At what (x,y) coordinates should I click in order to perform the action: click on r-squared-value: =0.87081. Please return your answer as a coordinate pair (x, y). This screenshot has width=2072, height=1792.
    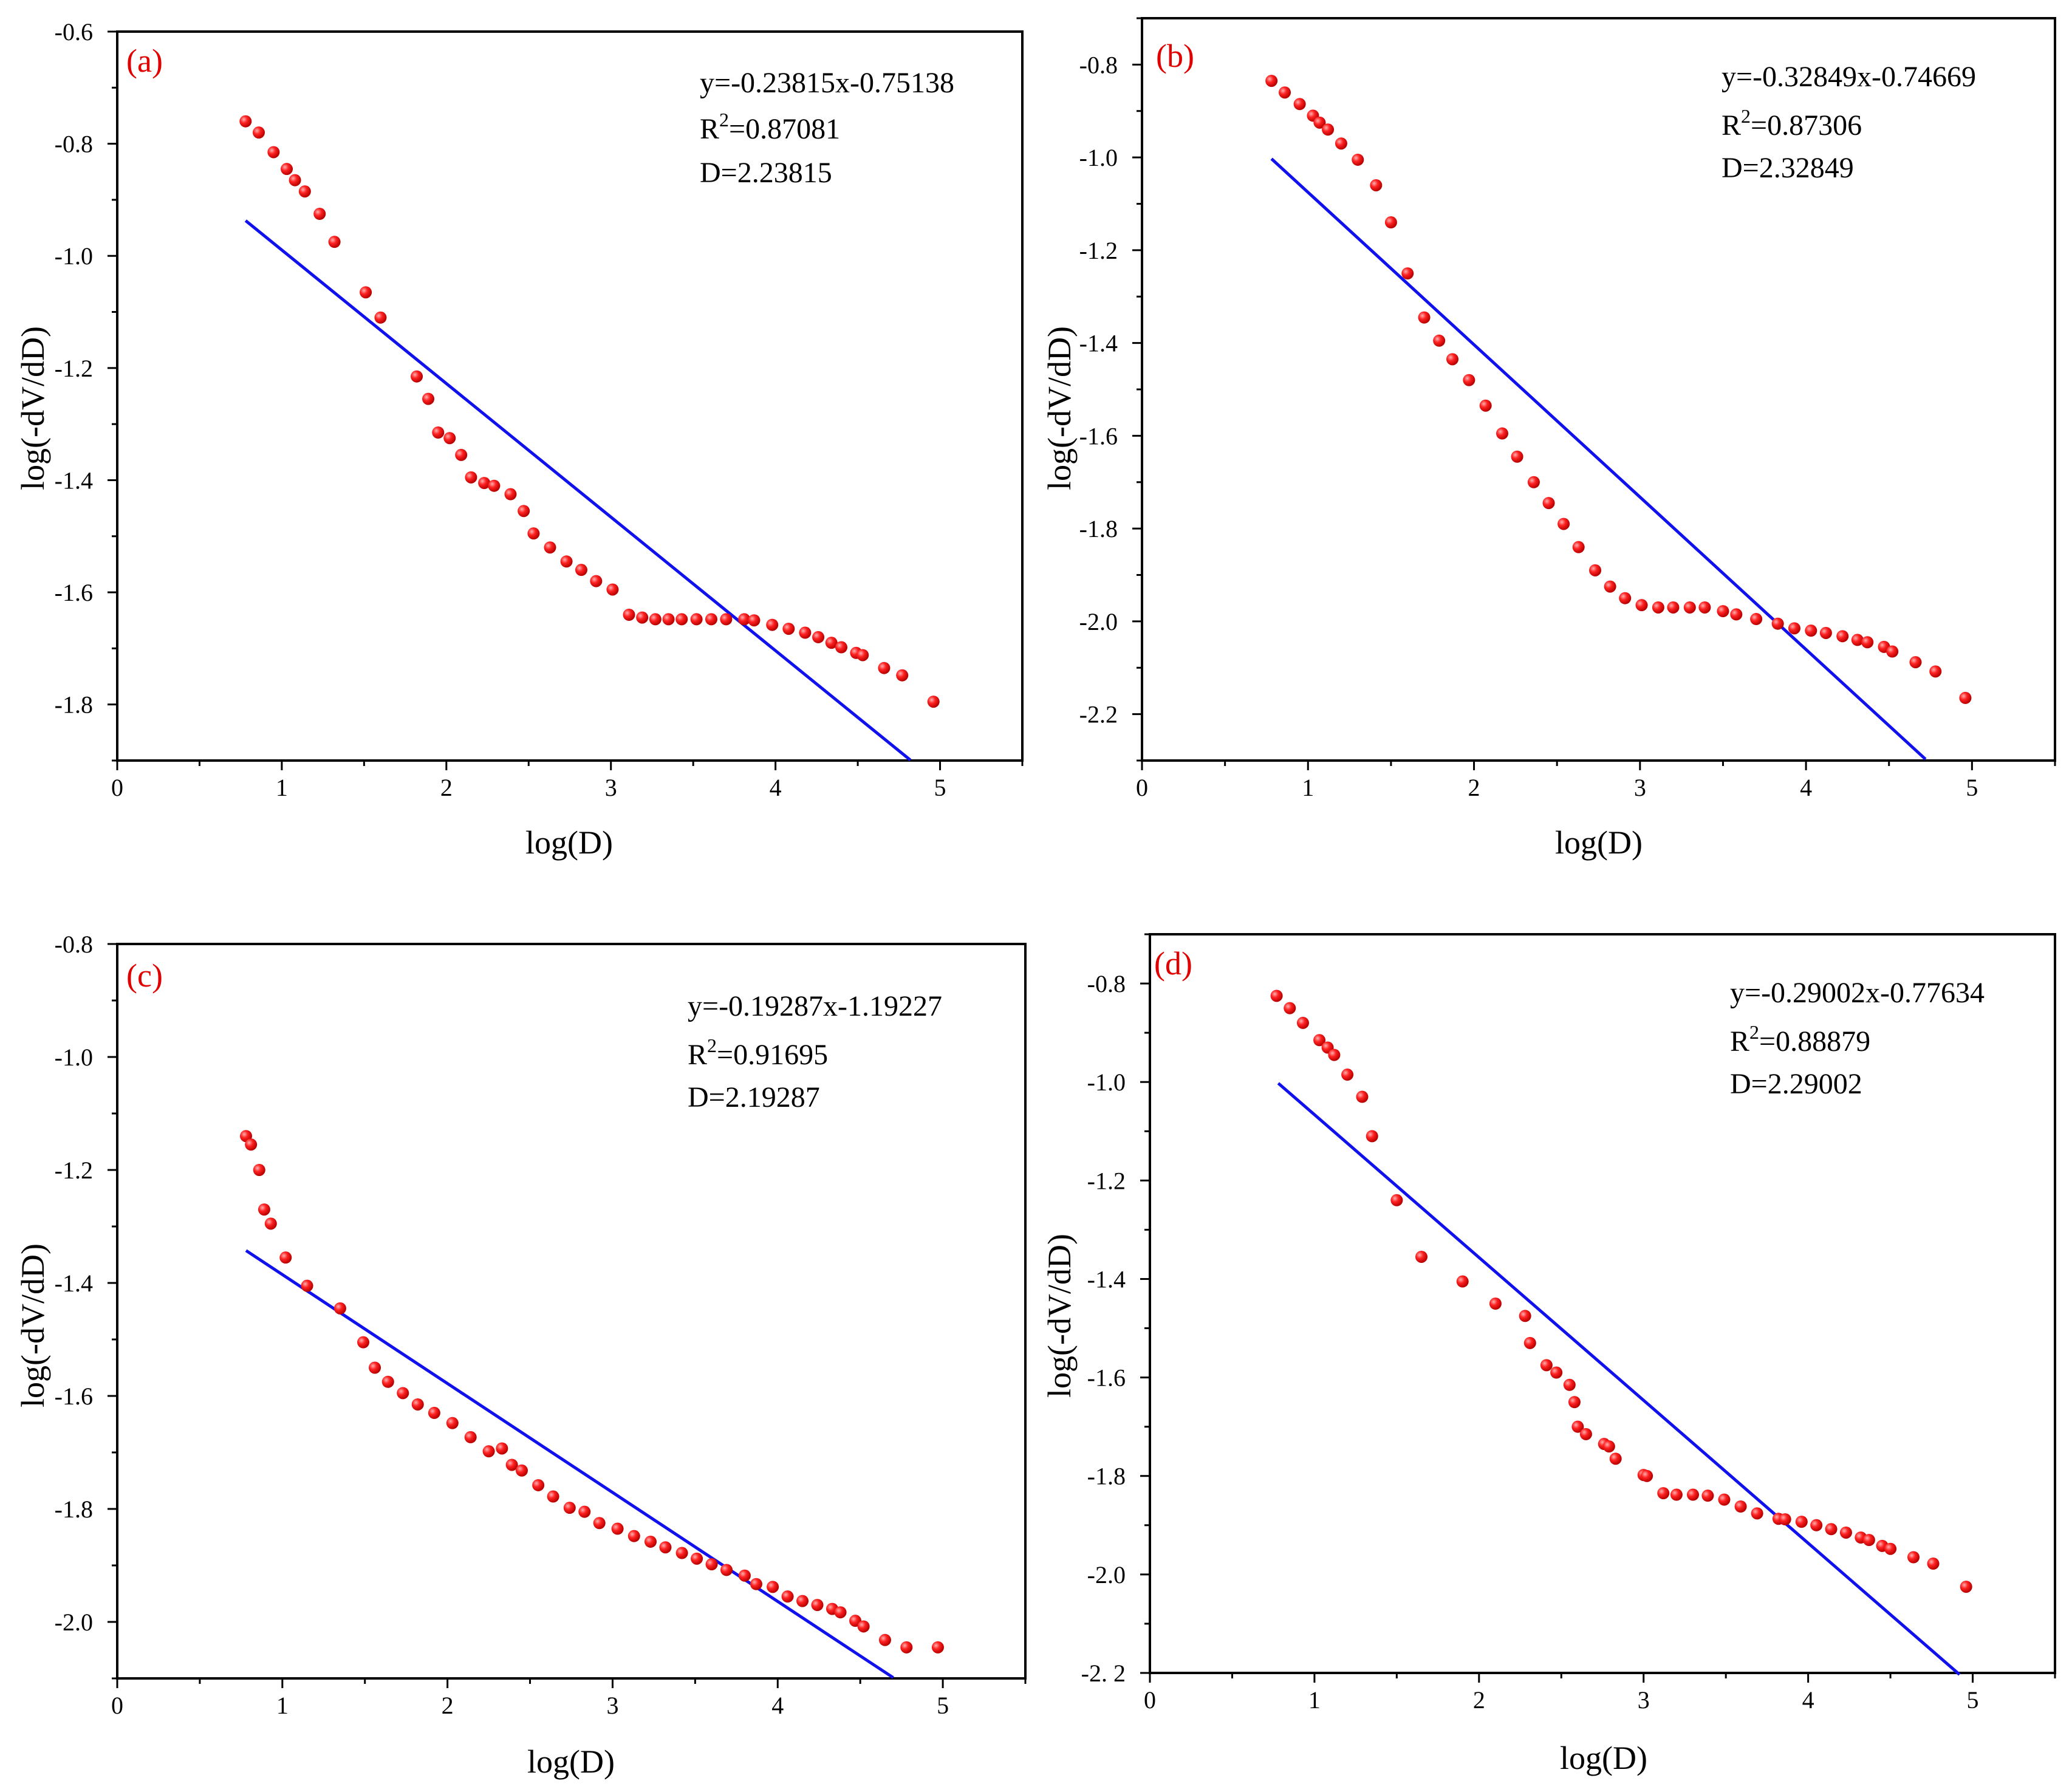
    Looking at the image, I should click on (784, 129).